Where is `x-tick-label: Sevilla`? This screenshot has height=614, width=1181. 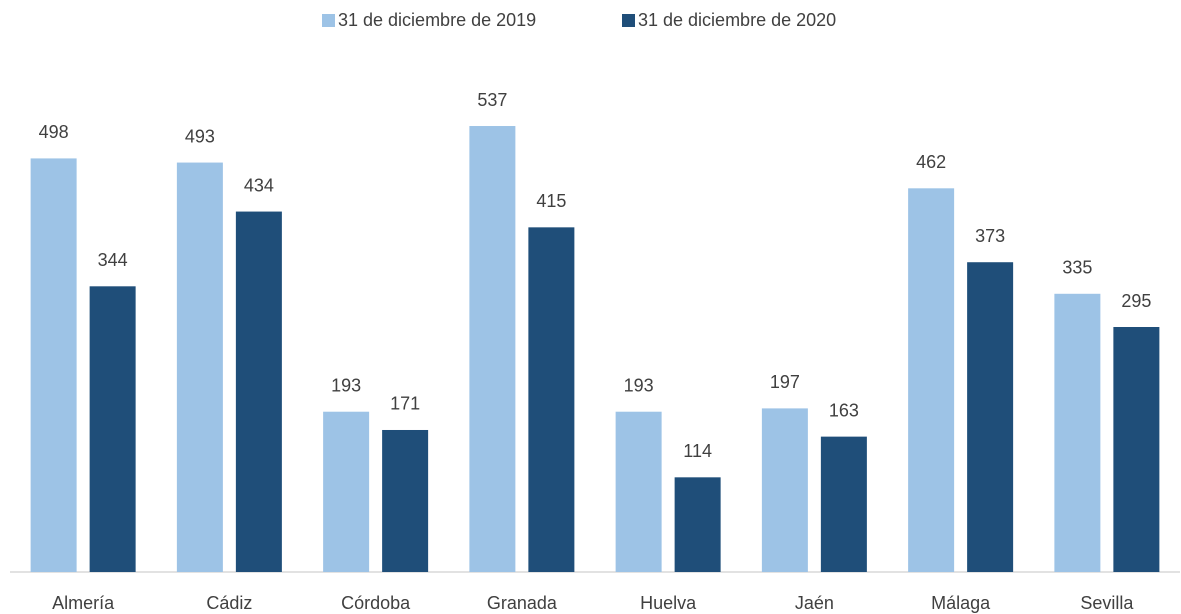
x-tick-label: Sevilla is located at coordinates (1107, 603).